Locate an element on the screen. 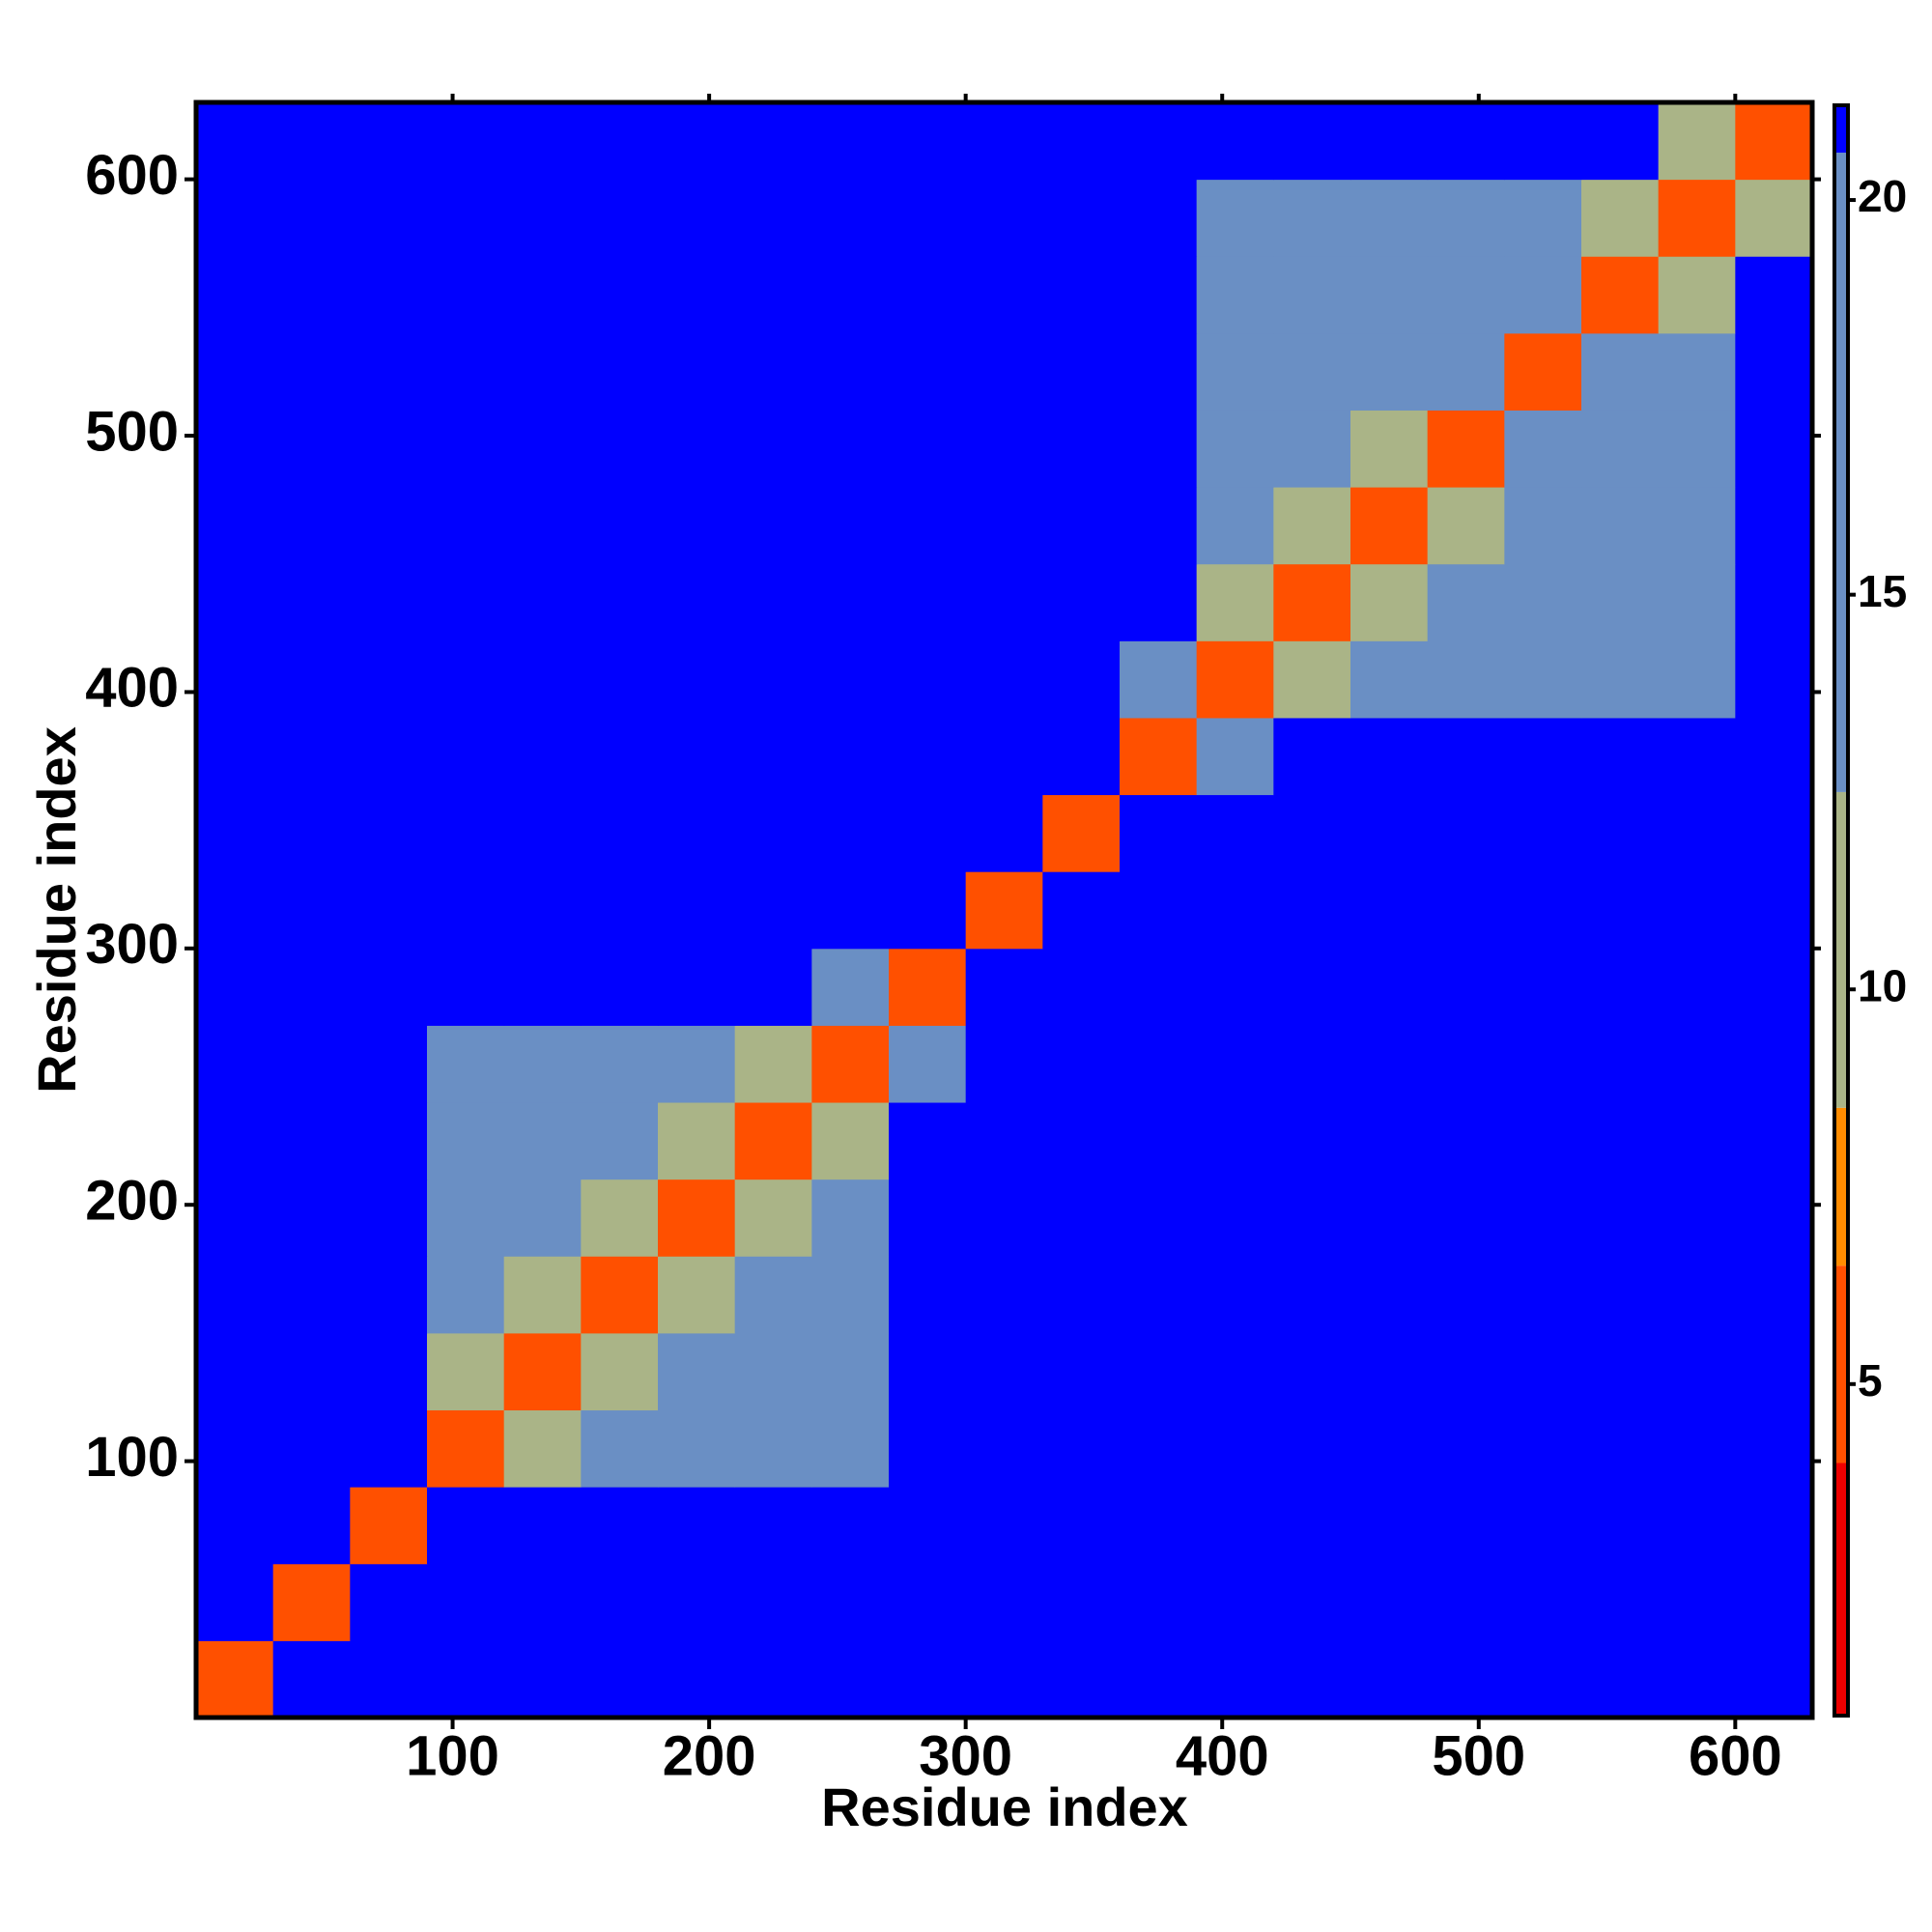  colorbar-segment is located at coordinates (1841, 1186).